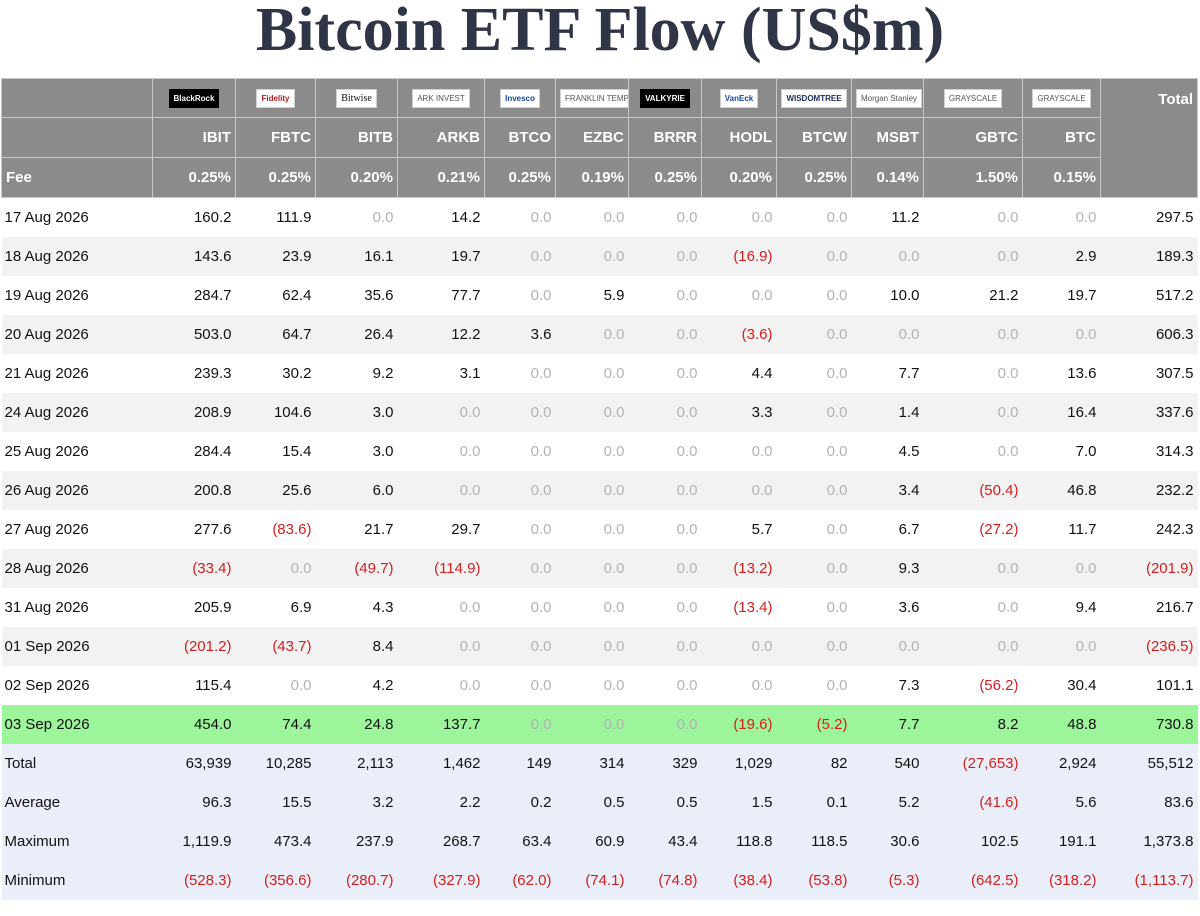  What do you see at coordinates (887, 685) in the screenshot?
I see `flow-value: 7.3` at bounding box center [887, 685].